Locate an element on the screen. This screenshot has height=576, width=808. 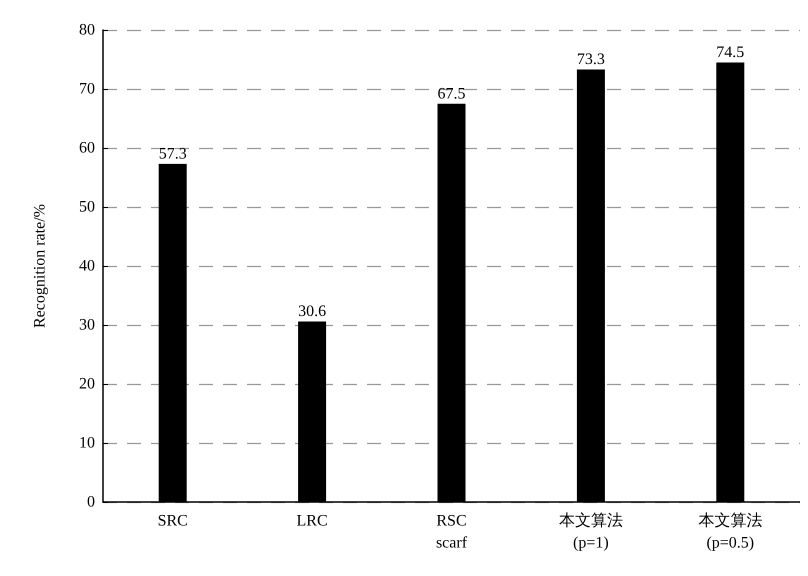
y-tick-label: 80 is located at coordinates (87, 30).